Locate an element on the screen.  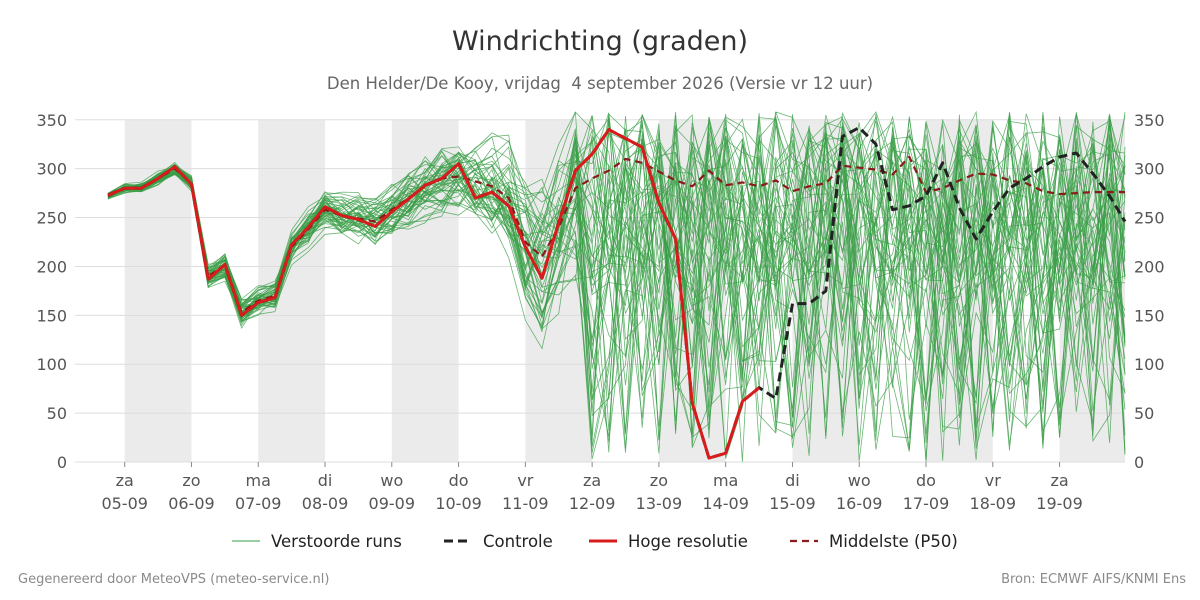
legend-highres-label: Hoge resolutie is located at coordinates (688, 541).